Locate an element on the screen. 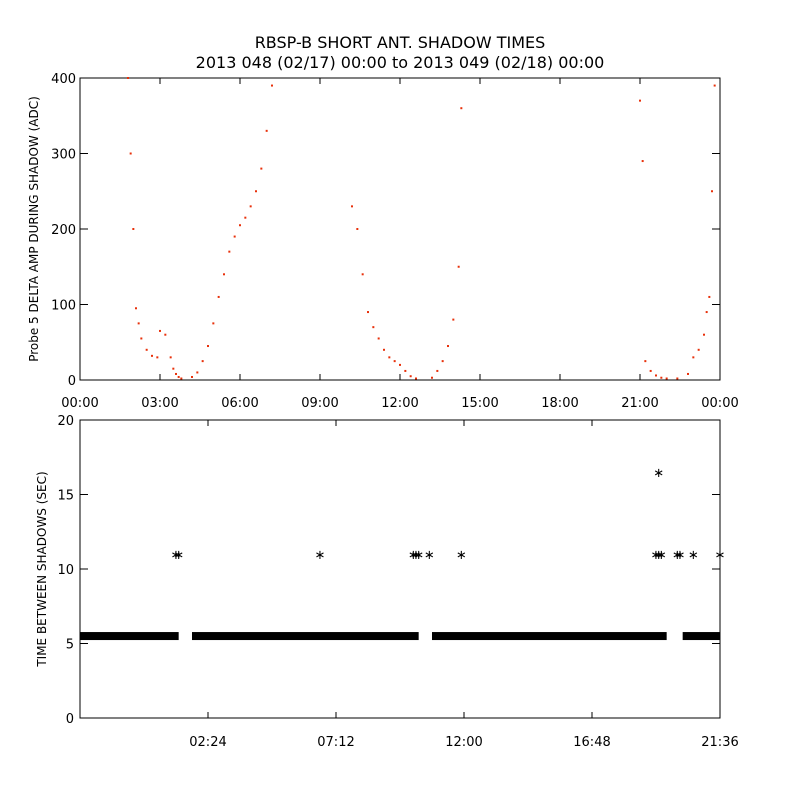  top-y-axis-label: Probe 5 DELTA AMP DURING SHADOW (ADC) is located at coordinates (34, 229).